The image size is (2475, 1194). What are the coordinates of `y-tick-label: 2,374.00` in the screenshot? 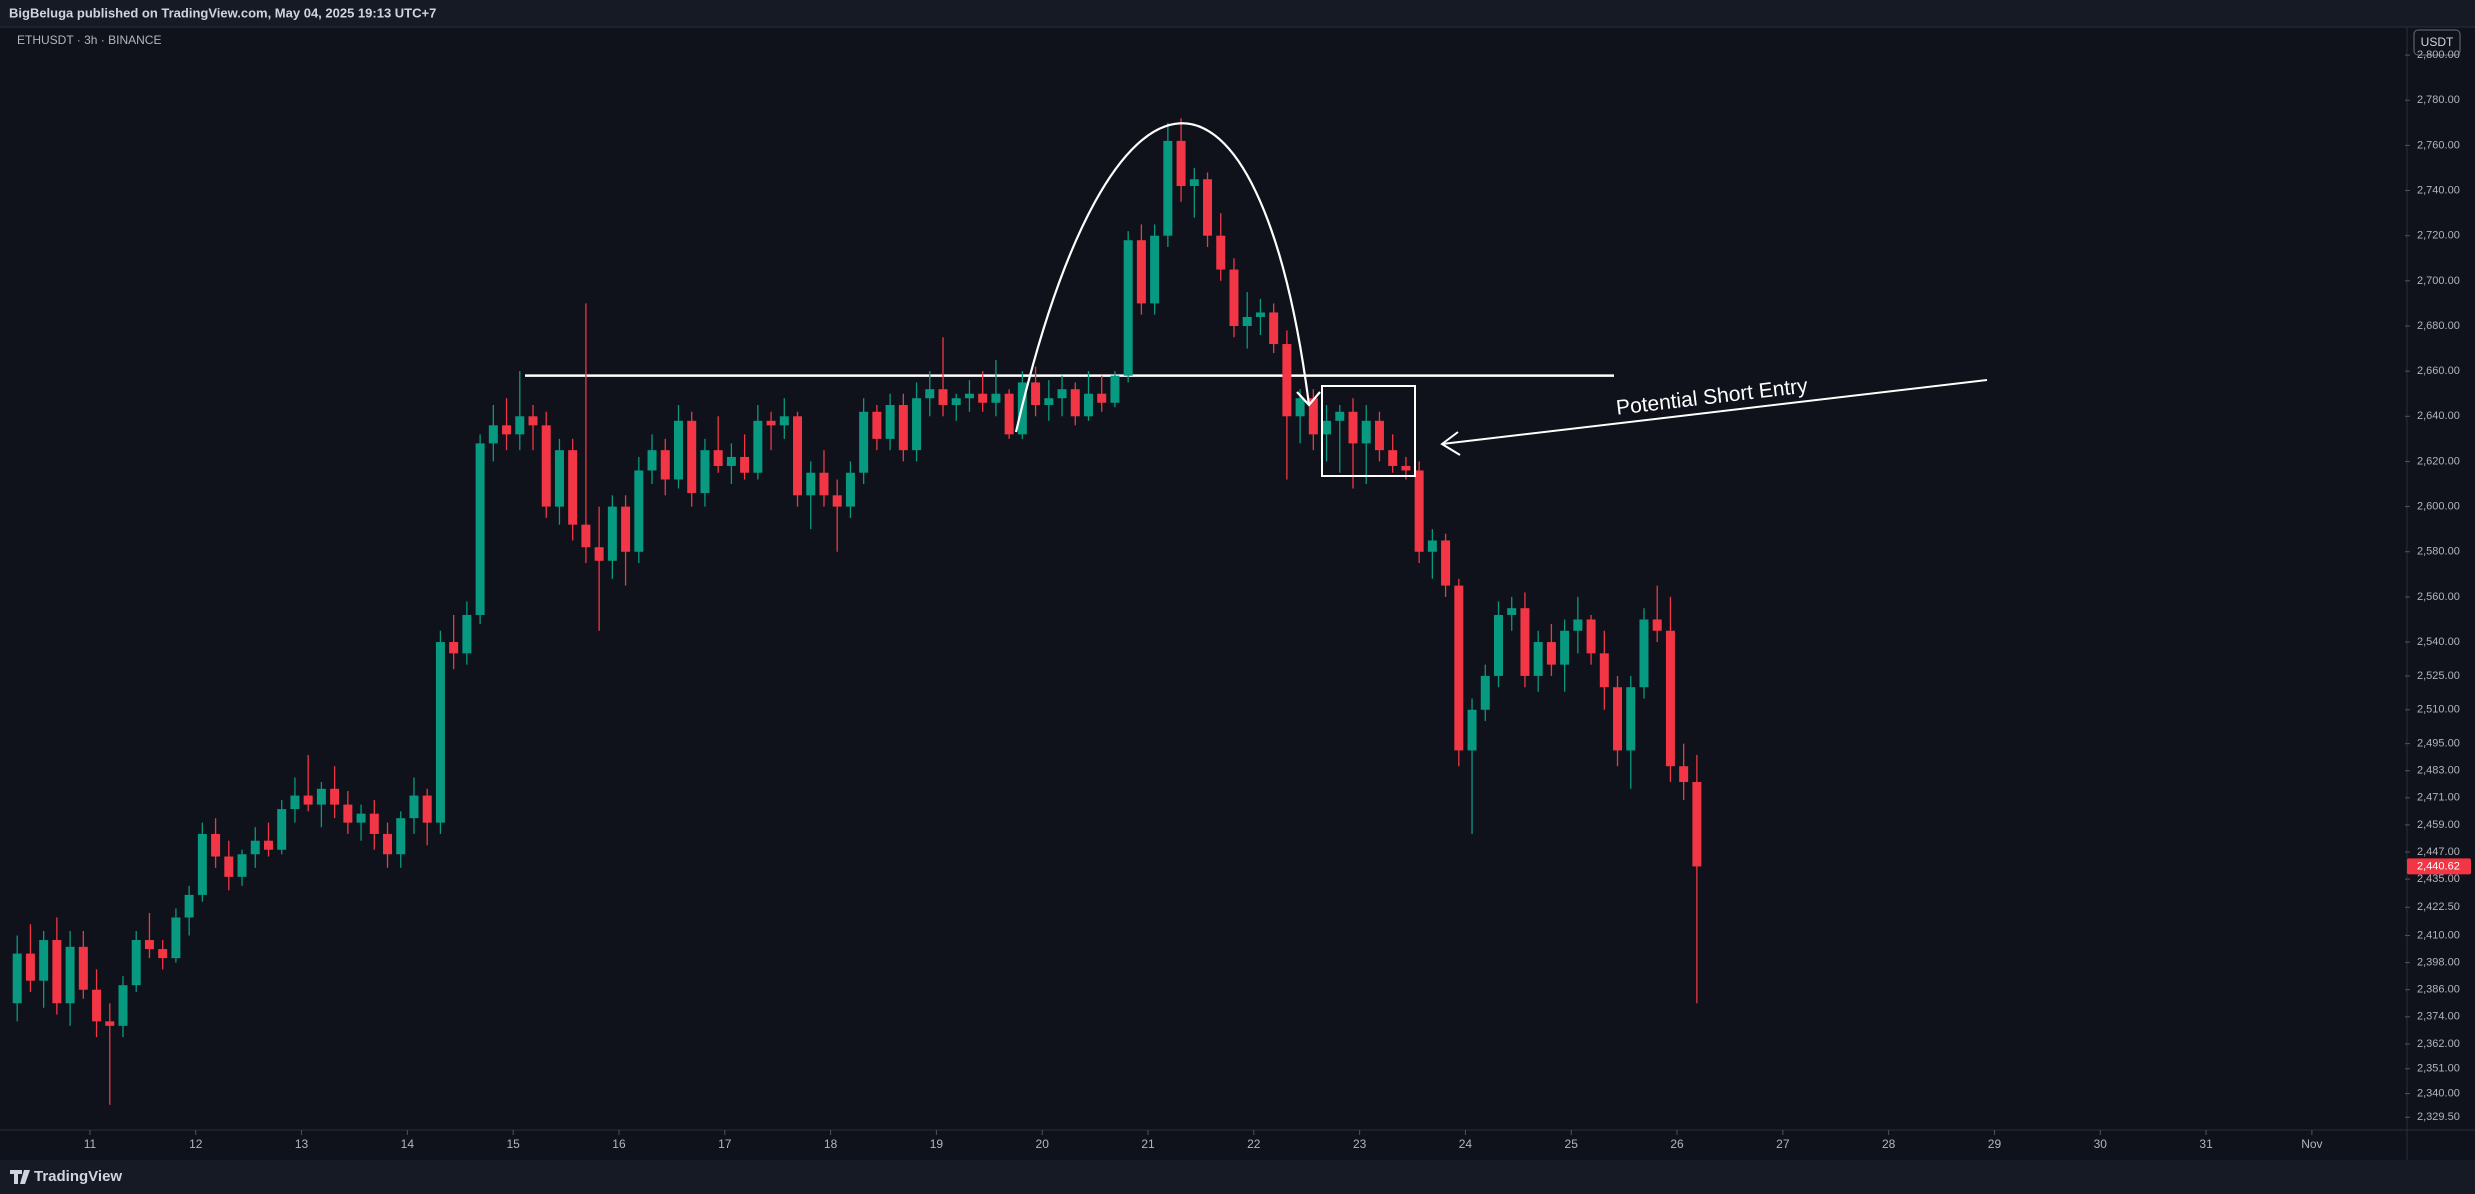 It's located at (2438, 1017).